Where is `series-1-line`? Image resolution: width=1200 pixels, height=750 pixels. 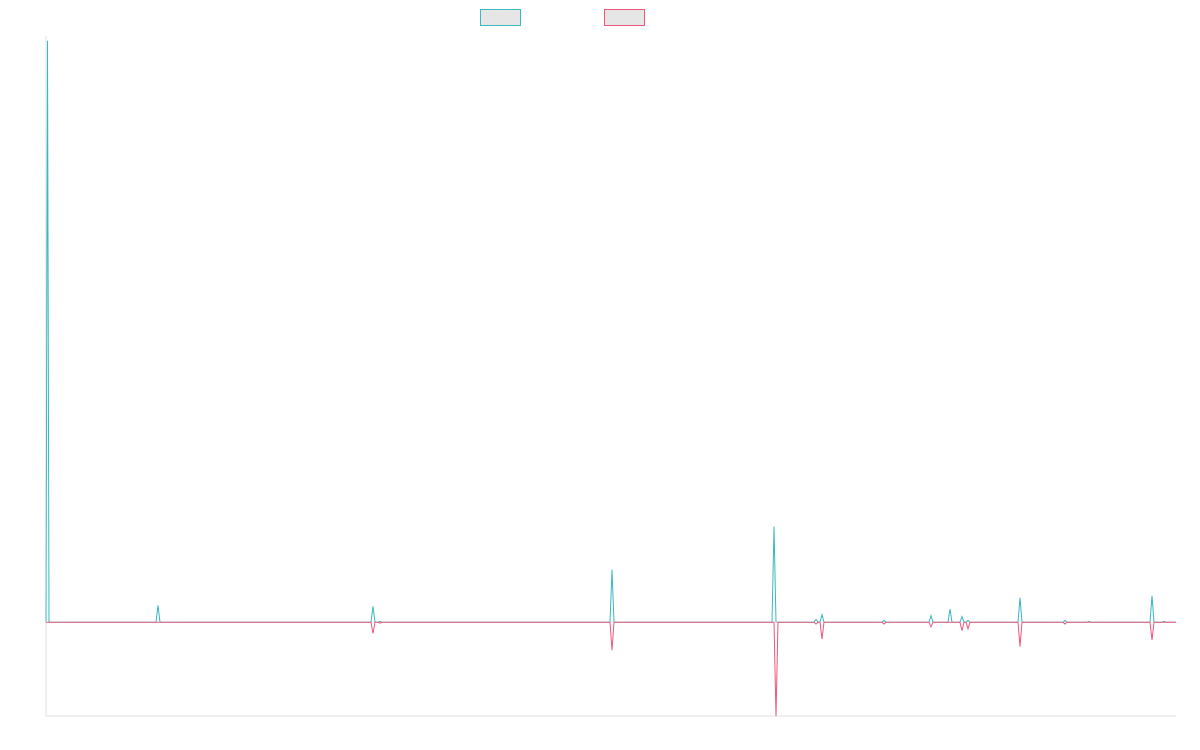 series-1-line is located at coordinates (611, 669).